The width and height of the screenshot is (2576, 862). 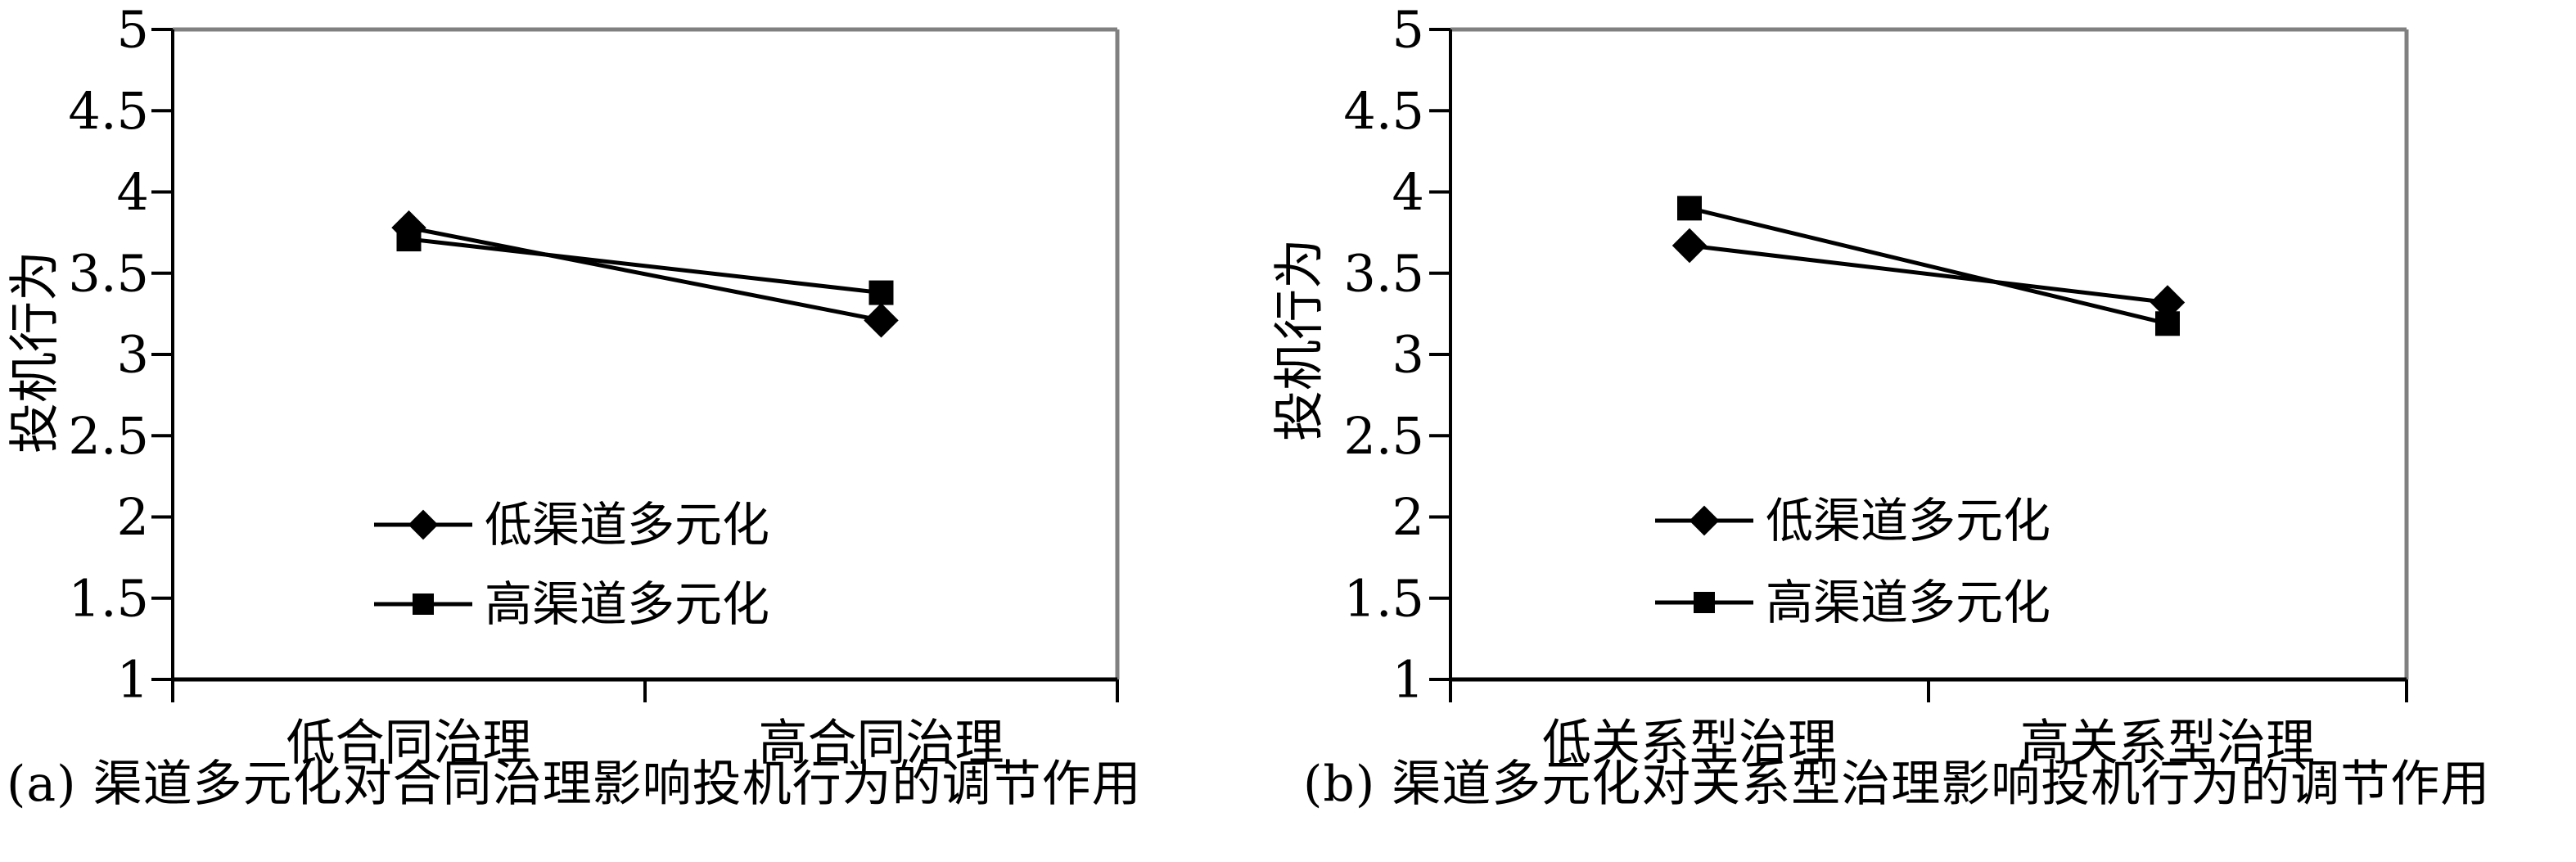 What do you see at coordinates (881, 743) in the screenshot?
I see `x-category-label: 高合同治理` at bounding box center [881, 743].